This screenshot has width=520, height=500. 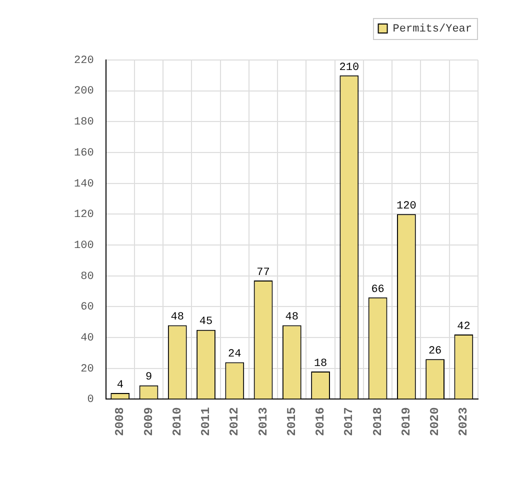 I want to click on data-label: 18, so click(x=321, y=364).